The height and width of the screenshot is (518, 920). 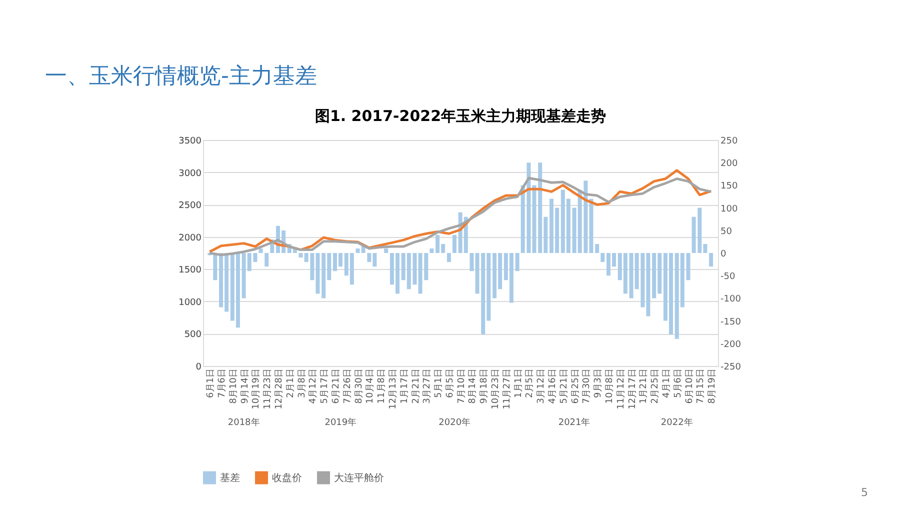 What do you see at coordinates (268, 389) in the screenshot?
I see `x-tick-label: 11月23日` at bounding box center [268, 389].